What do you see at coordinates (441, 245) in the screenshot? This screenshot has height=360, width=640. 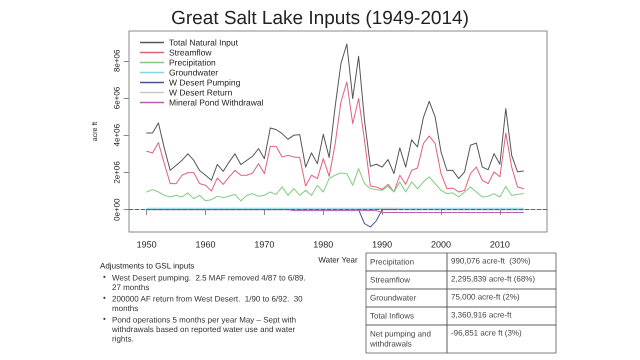 I see `x-tick-label: 2000` at bounding box center [441, 245].